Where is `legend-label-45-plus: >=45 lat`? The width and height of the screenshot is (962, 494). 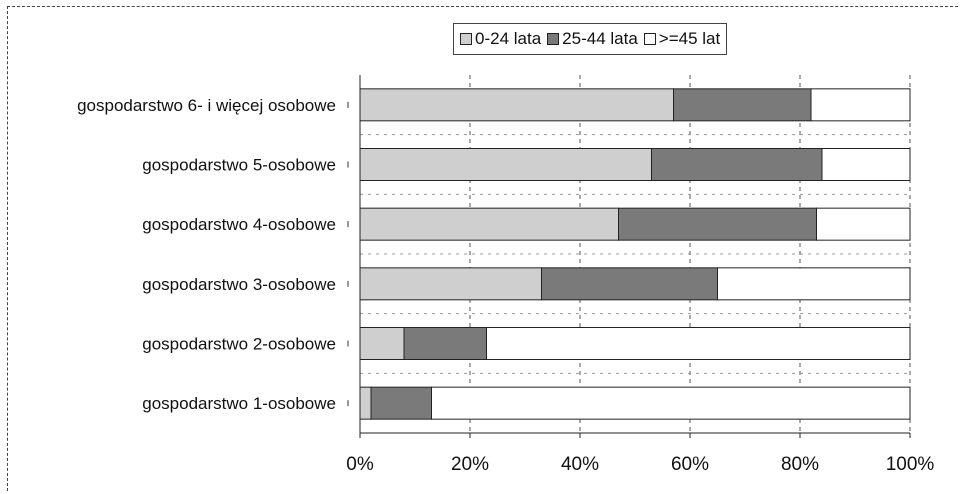 legend-label-45-plus: >=45 lat is located at coordinates (689, 38).